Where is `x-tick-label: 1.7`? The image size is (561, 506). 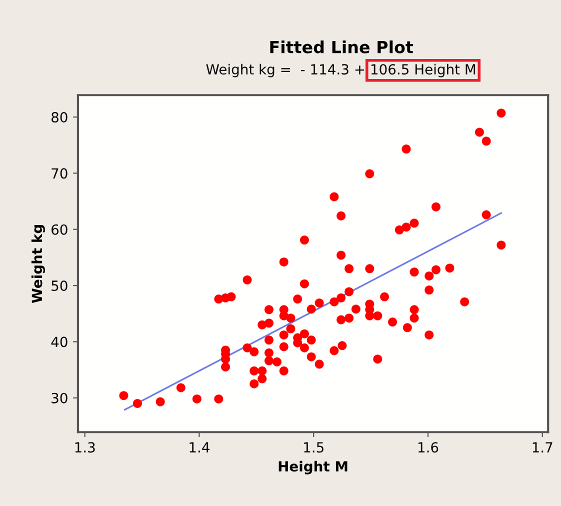
x-tick-label: 1.7 is located at coordinates (542, 447).